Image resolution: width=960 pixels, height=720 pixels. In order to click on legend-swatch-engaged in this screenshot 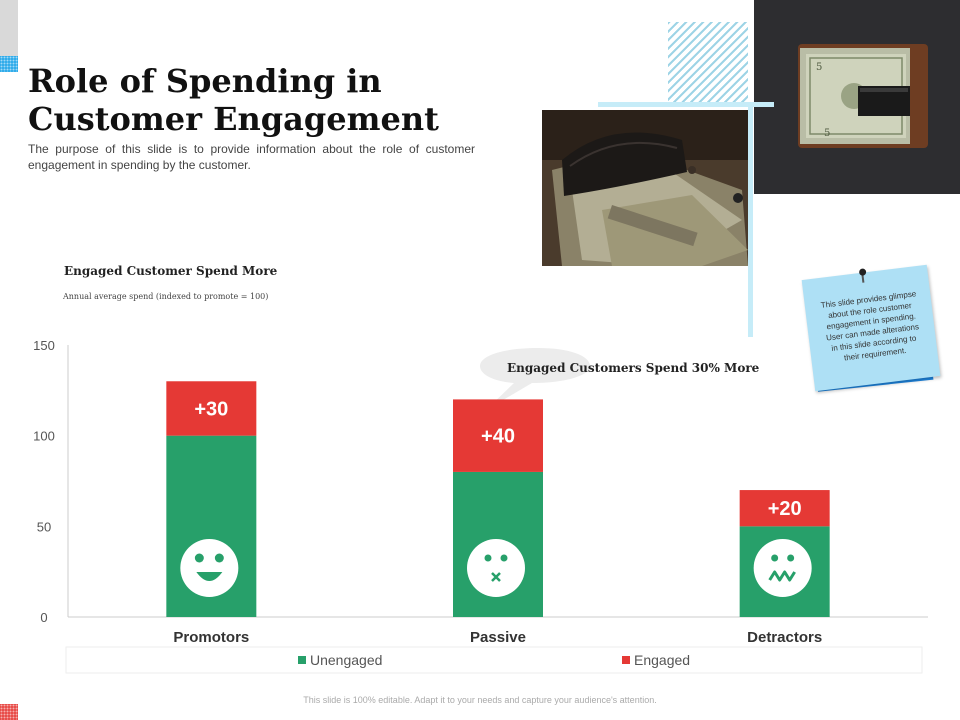, I will do `click(626, 660)`.